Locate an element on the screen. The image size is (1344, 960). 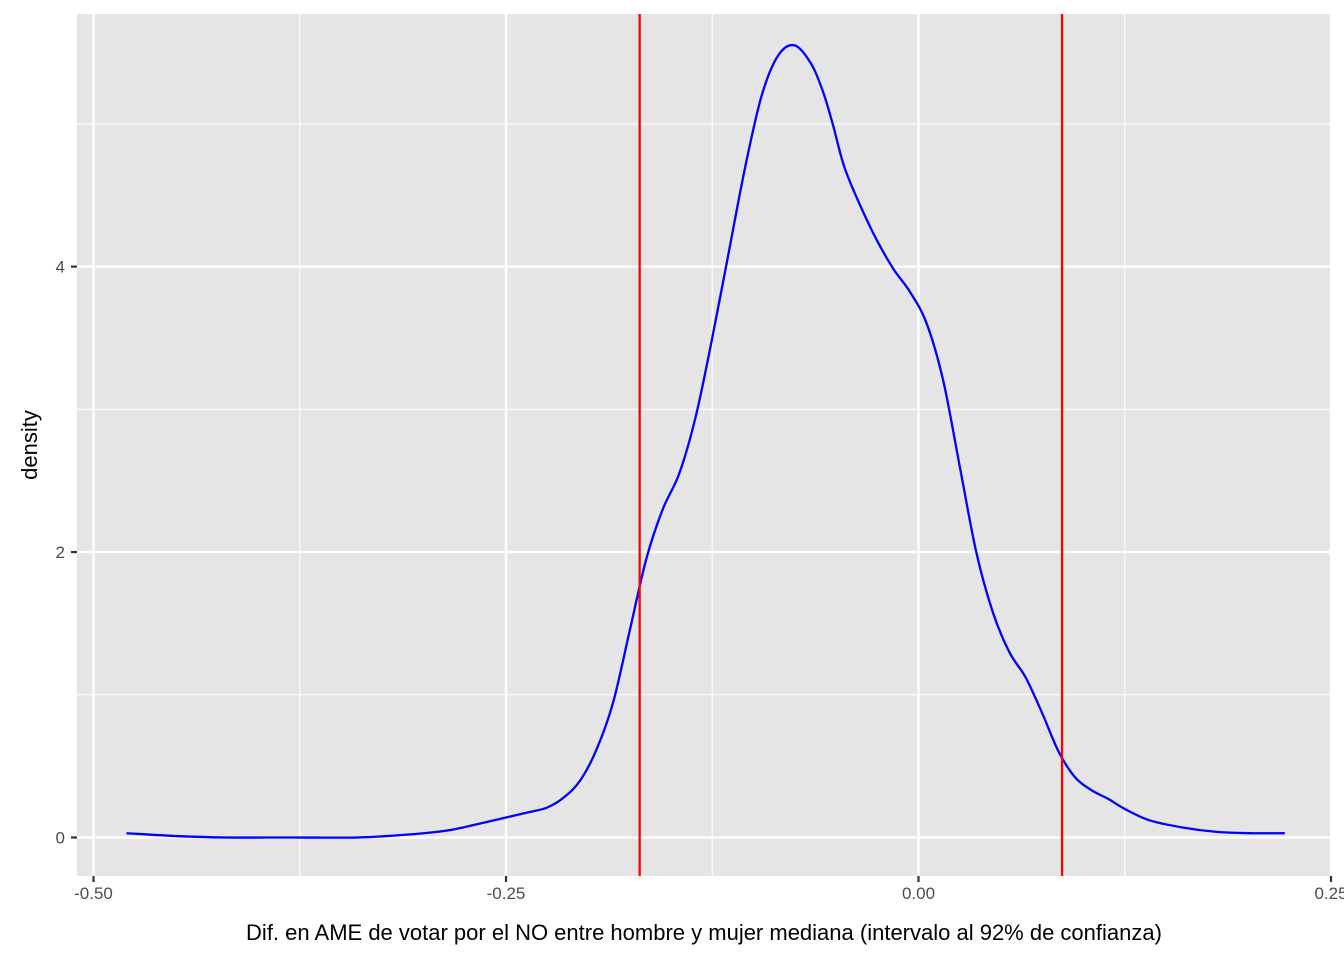
y-tick-label: 0 is located at coordinates (60, 837).